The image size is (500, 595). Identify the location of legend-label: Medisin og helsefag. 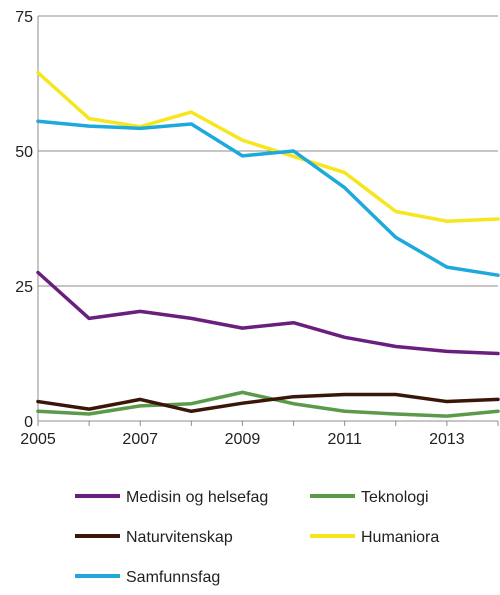
(197, 497).